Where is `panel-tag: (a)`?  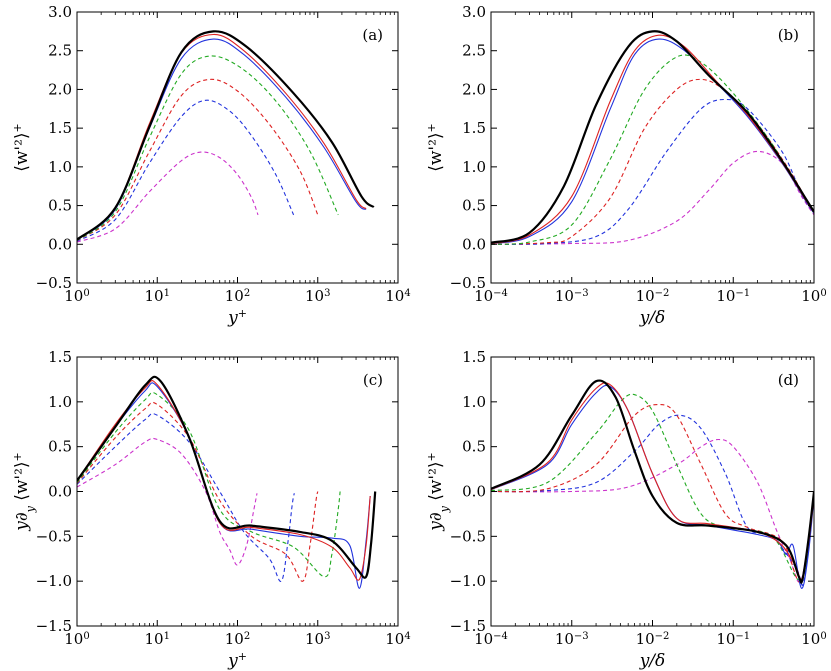 panel-tag: (a) is located at coordinates (372, 35).